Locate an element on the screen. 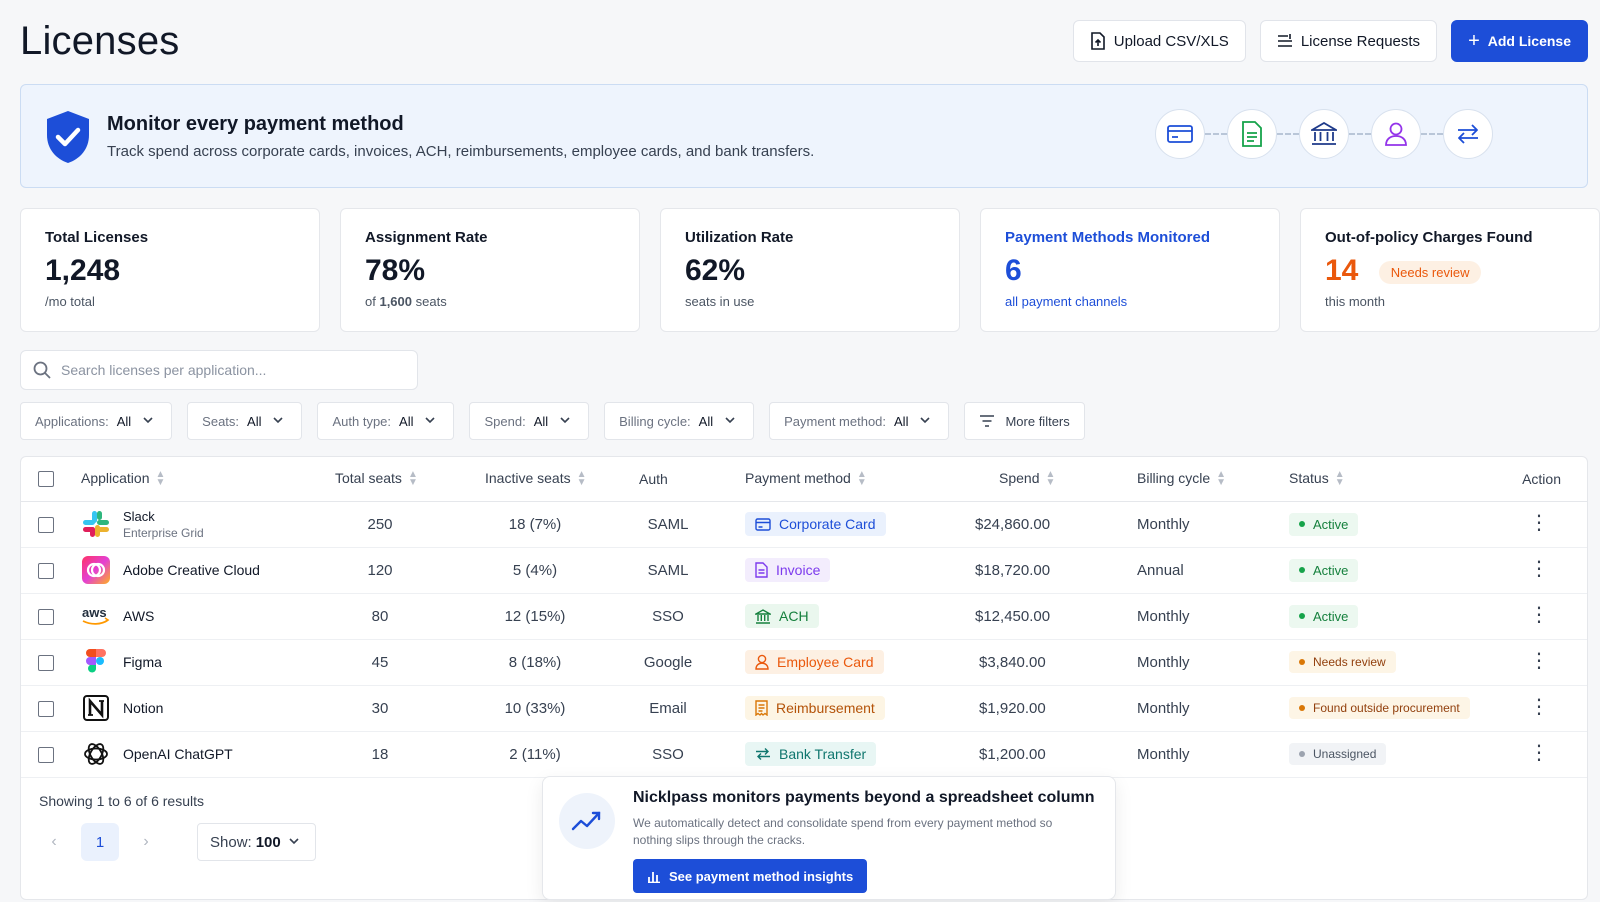 This screenshot has width=1600, height=902. select-all-checkbox is located at coordinates (46, 479).